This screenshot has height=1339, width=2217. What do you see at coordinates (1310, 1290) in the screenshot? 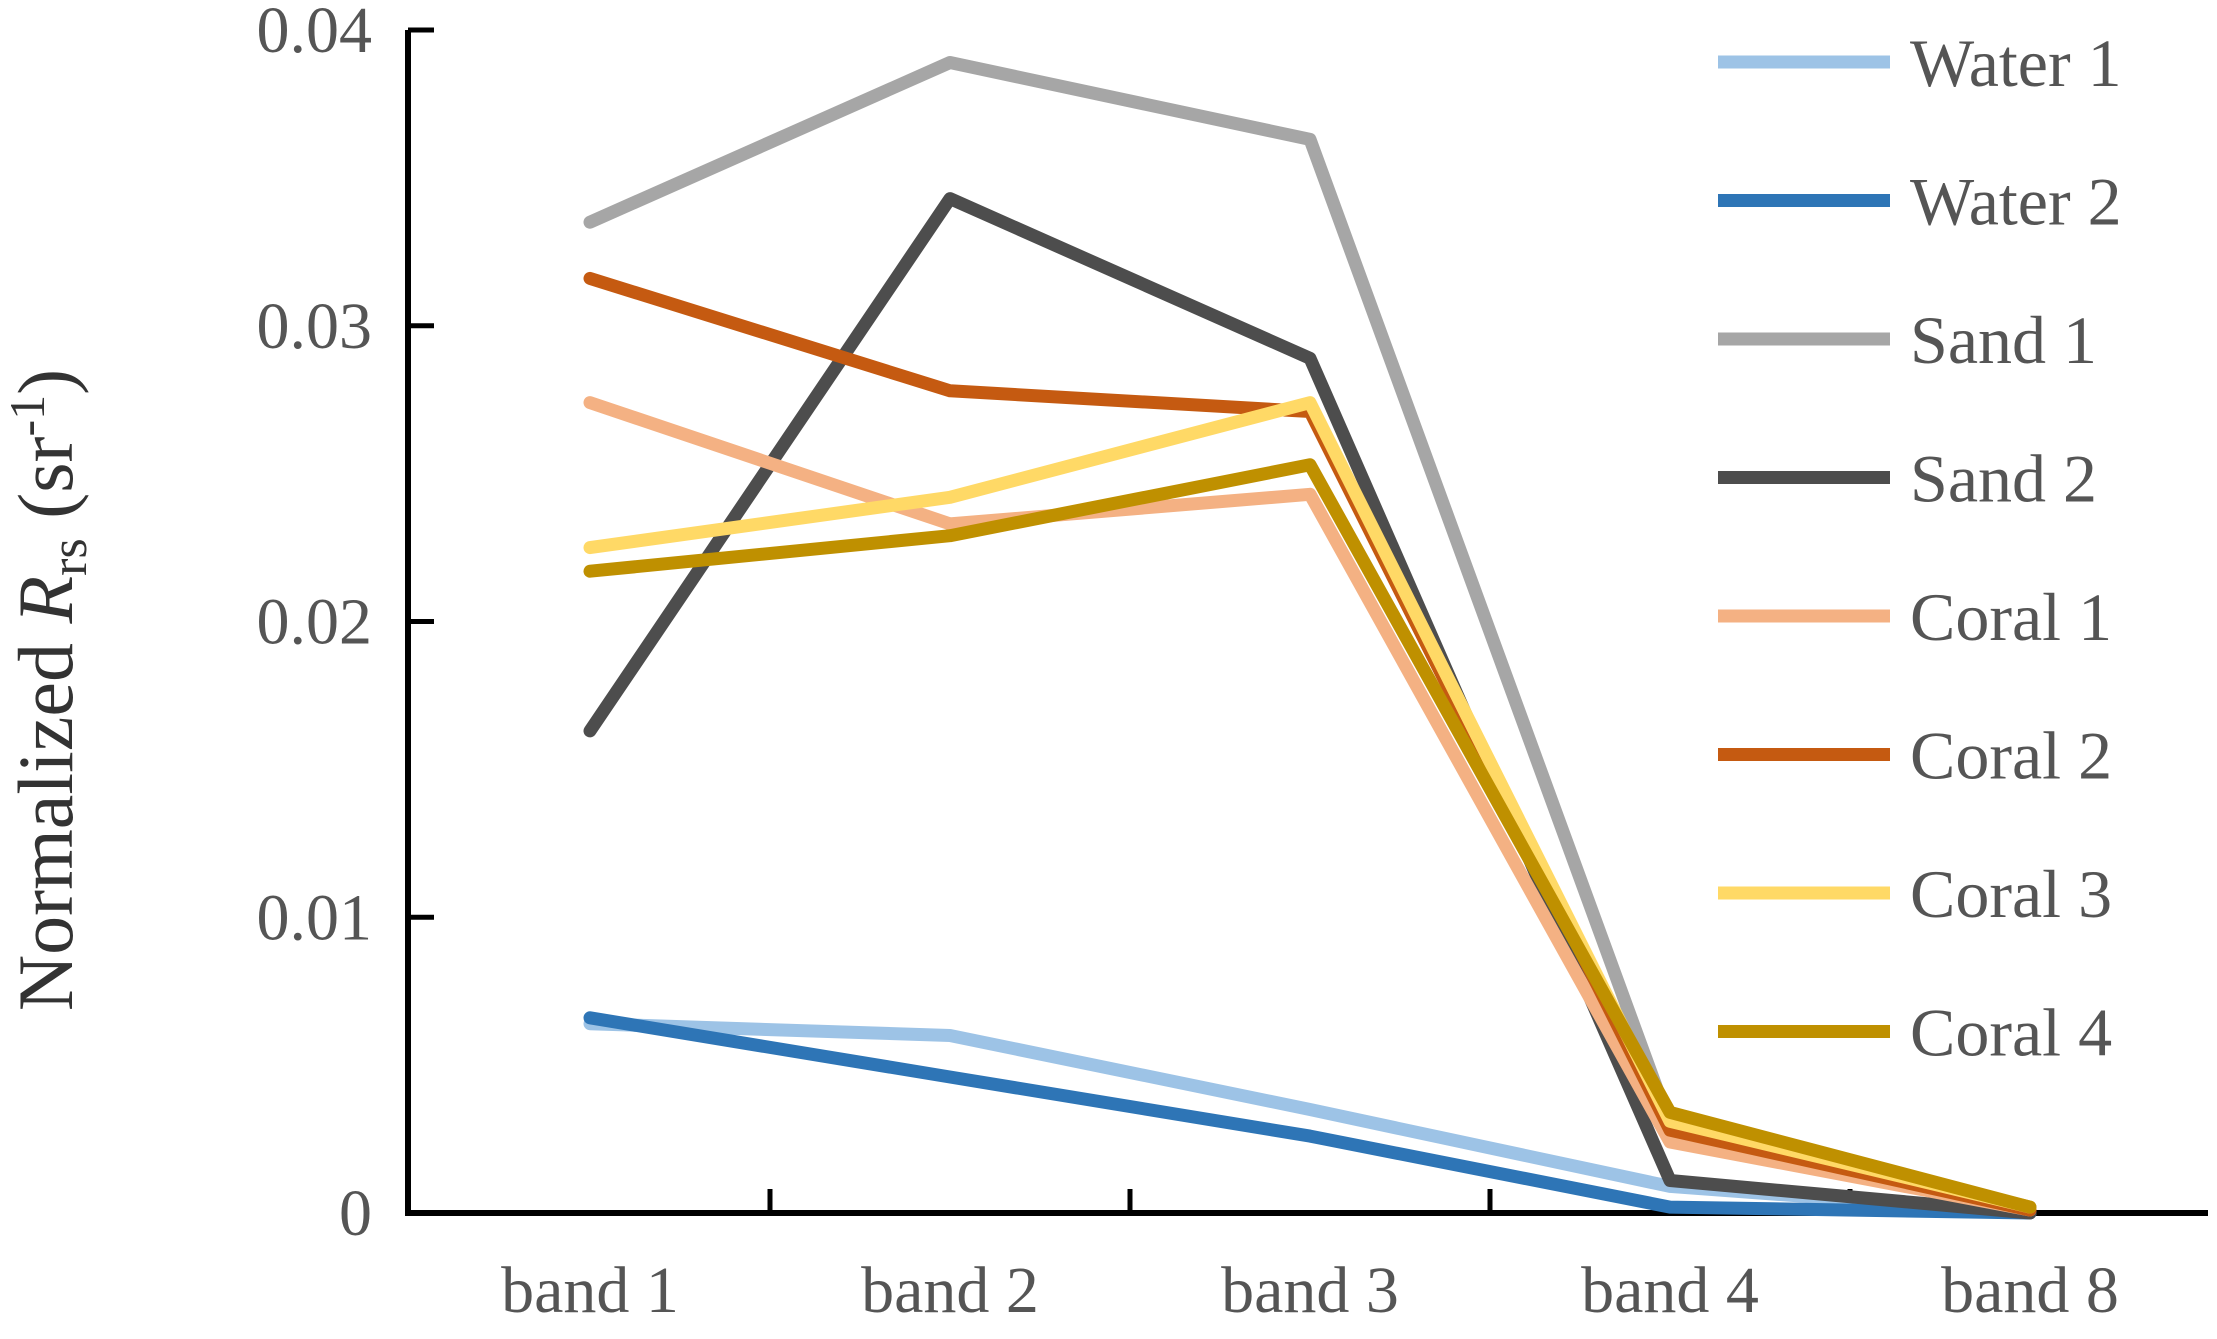
I see `x-tick-label-band-3: band 3` at bounding box center [1310, 1290].